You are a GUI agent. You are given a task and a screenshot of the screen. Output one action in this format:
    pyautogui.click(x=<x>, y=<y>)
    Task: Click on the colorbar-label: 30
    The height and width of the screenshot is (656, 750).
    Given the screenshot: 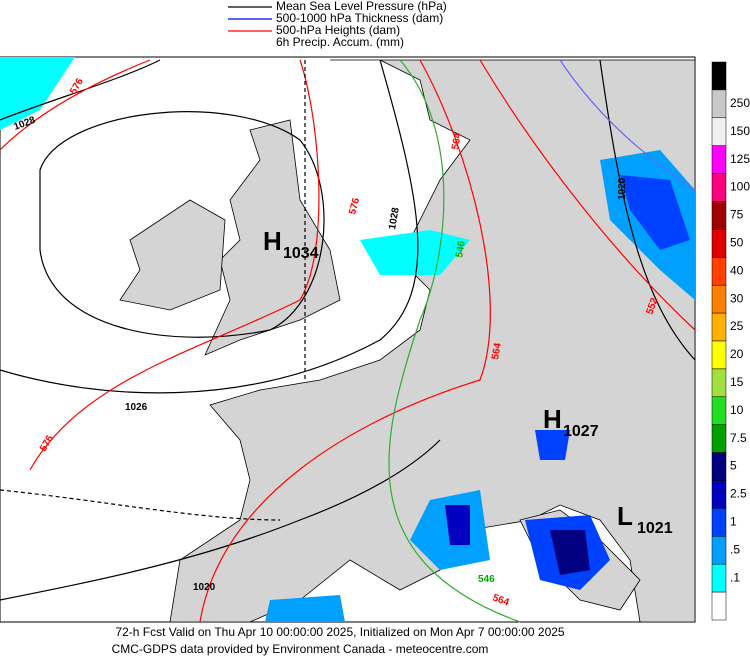 What is the action you would take?
    pyautogui.click(x=737, y=298)
    